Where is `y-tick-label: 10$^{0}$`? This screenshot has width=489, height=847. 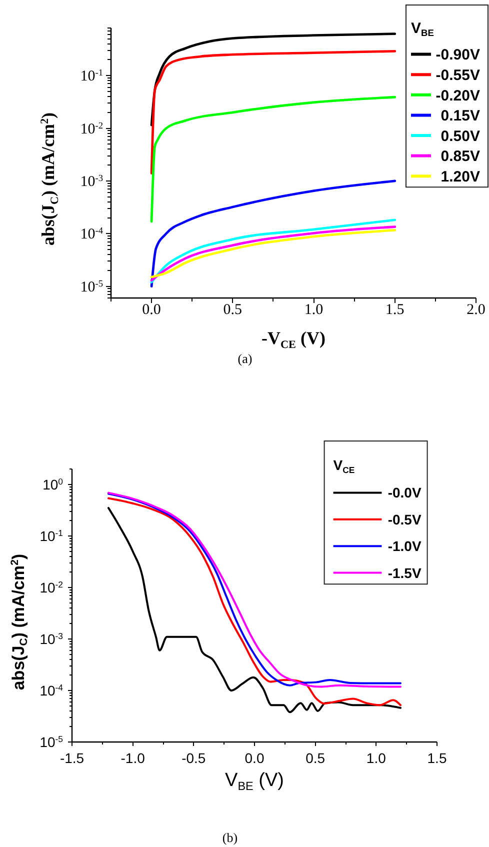
y-tick-label: 10$^{0}$ is located at coordinates (53, 484).